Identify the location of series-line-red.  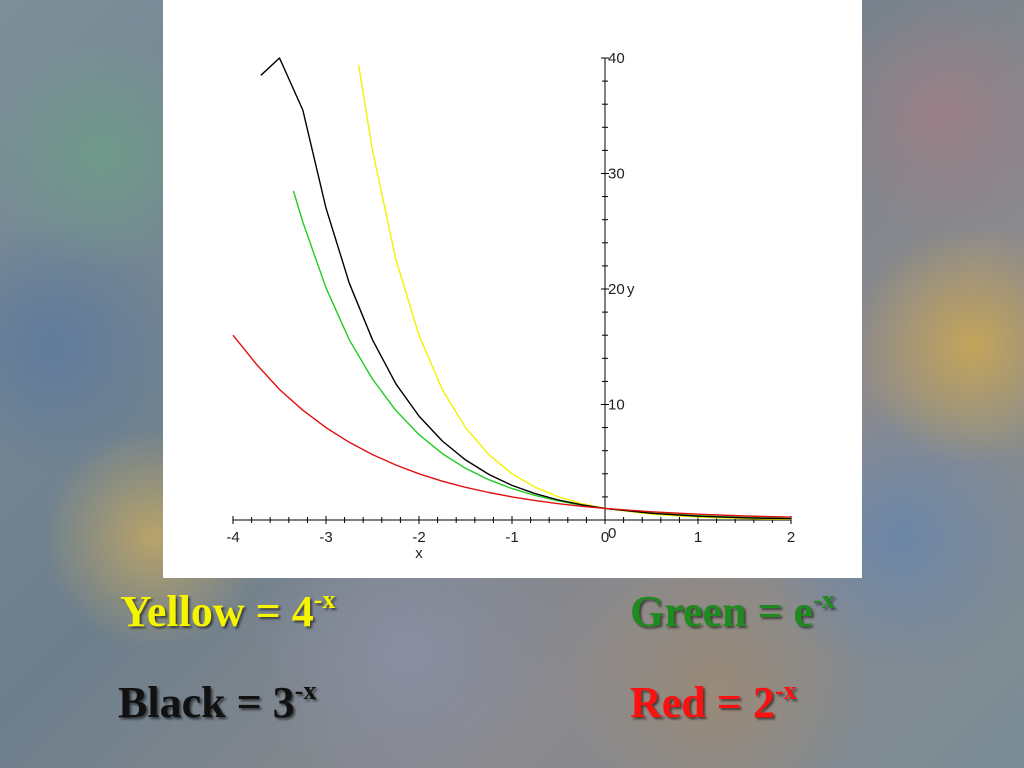
(512, 426).